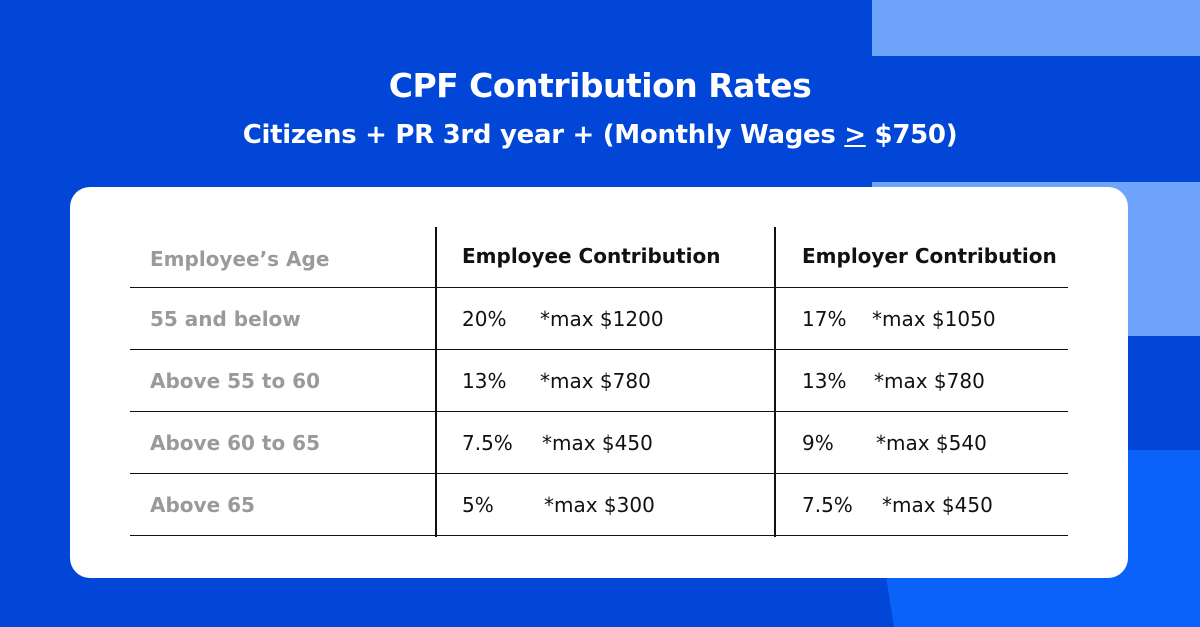 The height and width of the screenshot is (627, 1200). What do you see at coordinates (824, 318) in the screenshot?
I see `employer-rate: 17%` at bounding box center [824, 318].